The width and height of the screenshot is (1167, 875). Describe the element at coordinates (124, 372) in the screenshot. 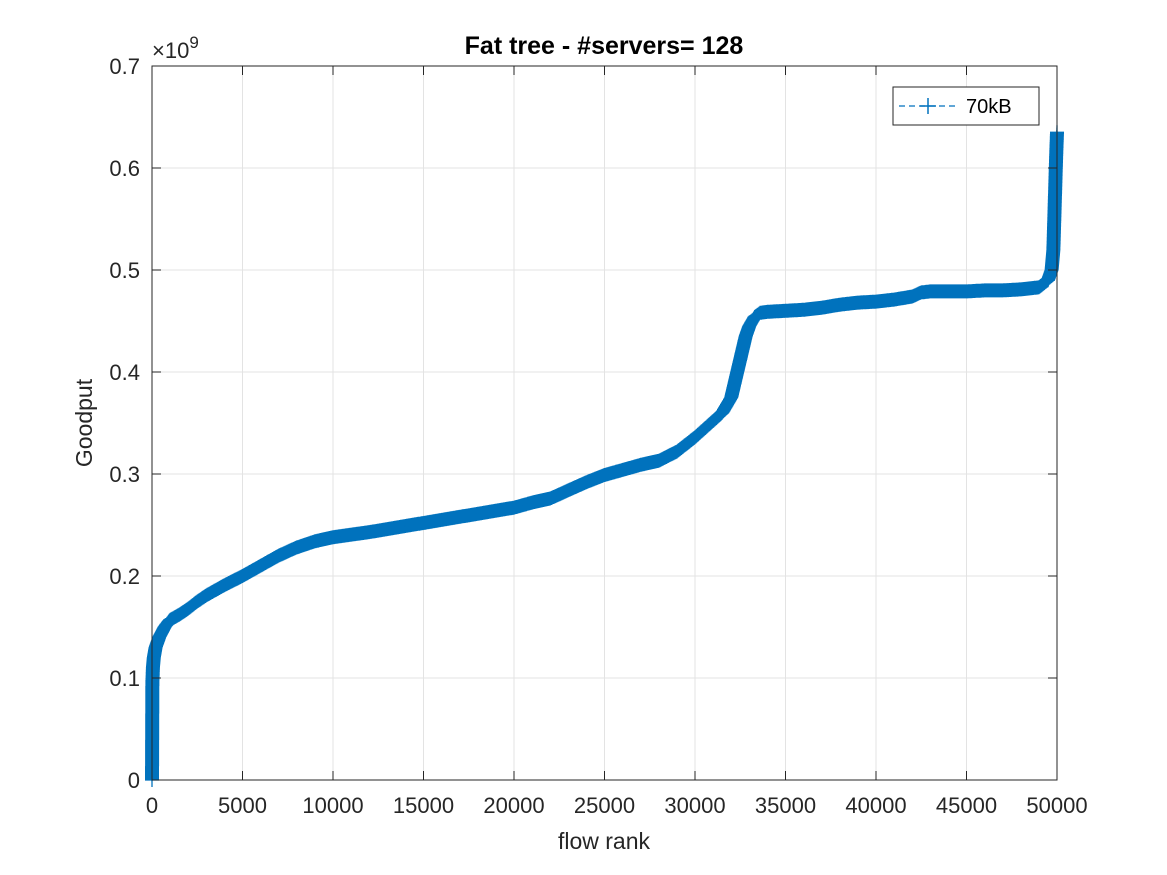

I see `y-tick-label: 0.4` at that location.